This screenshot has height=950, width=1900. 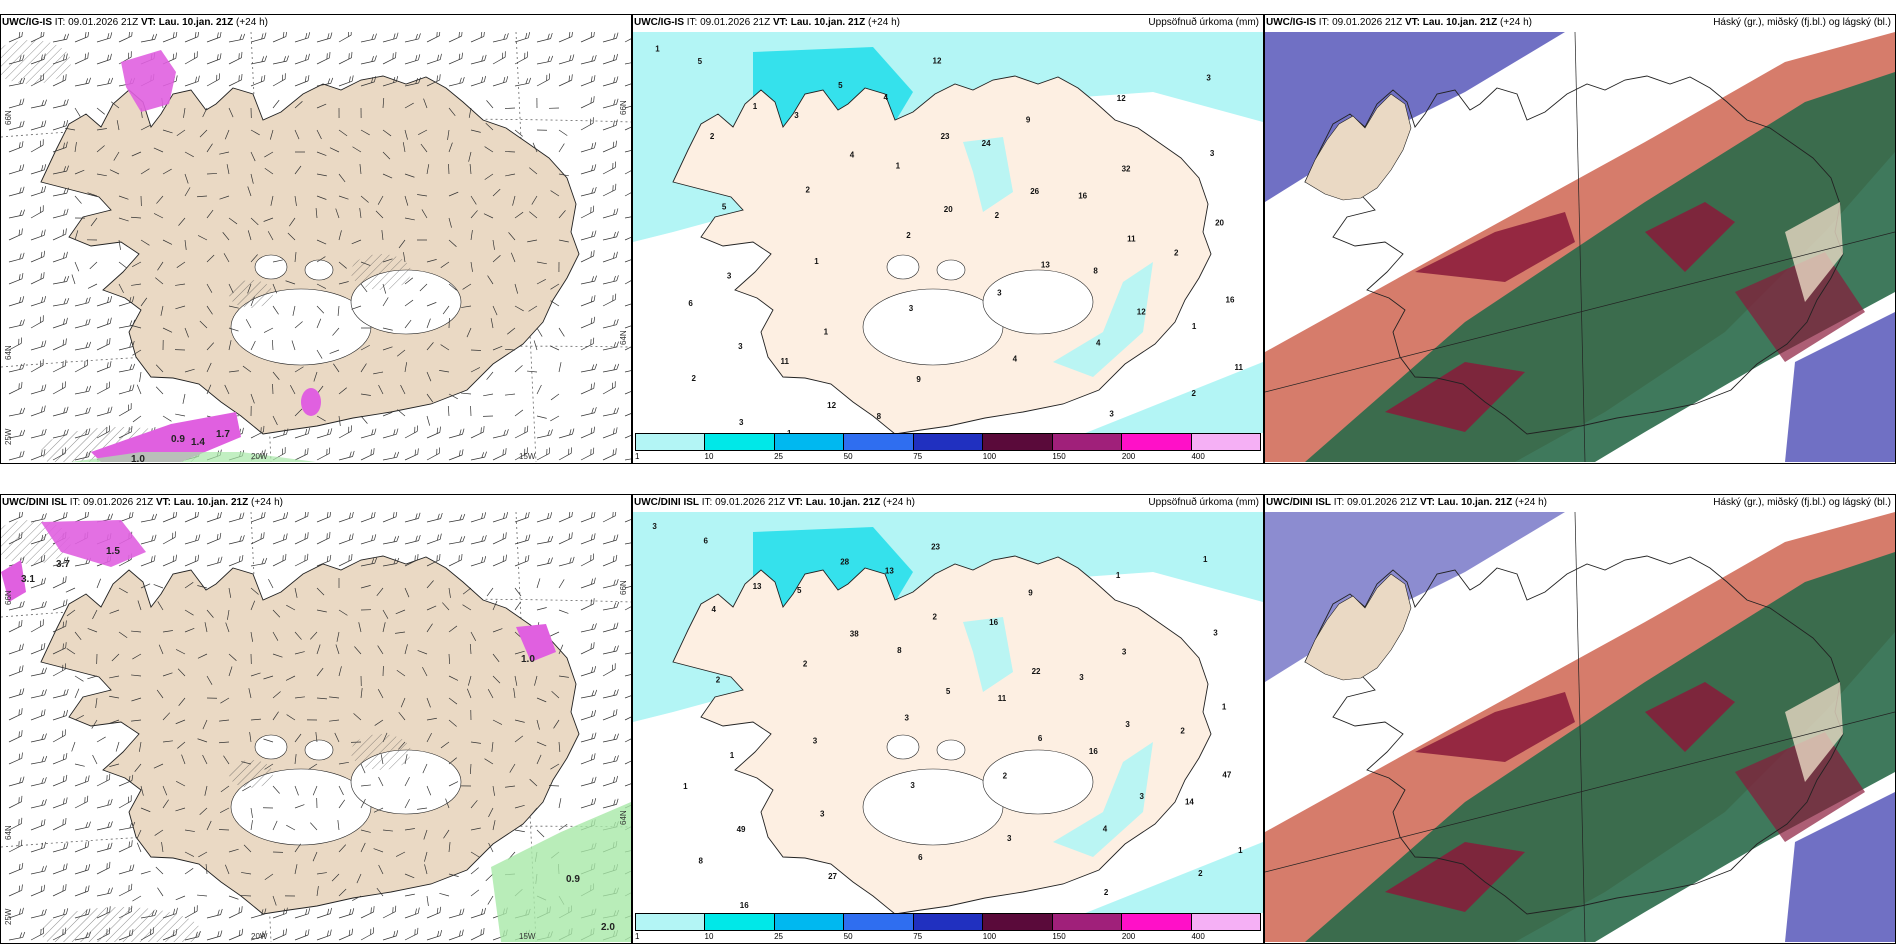 I want to click on lat-label: 25W, so click(x=8, y=436).